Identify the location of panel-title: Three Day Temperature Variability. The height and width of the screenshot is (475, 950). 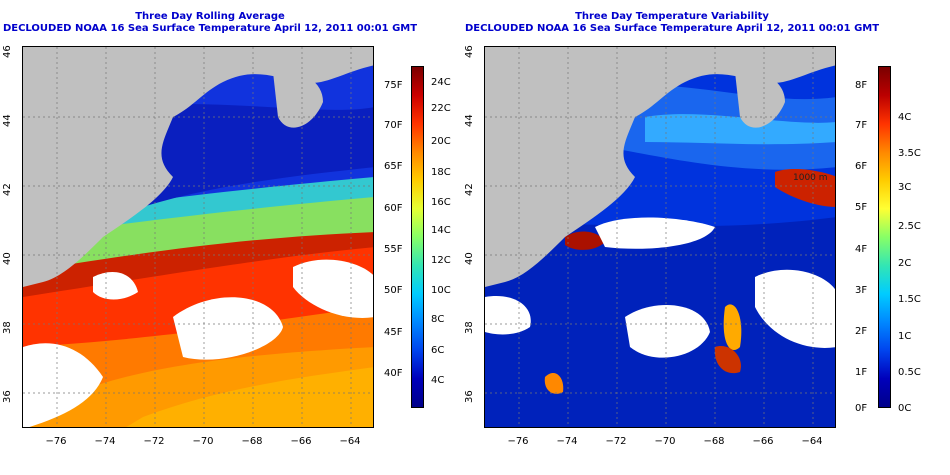
(672, 16).